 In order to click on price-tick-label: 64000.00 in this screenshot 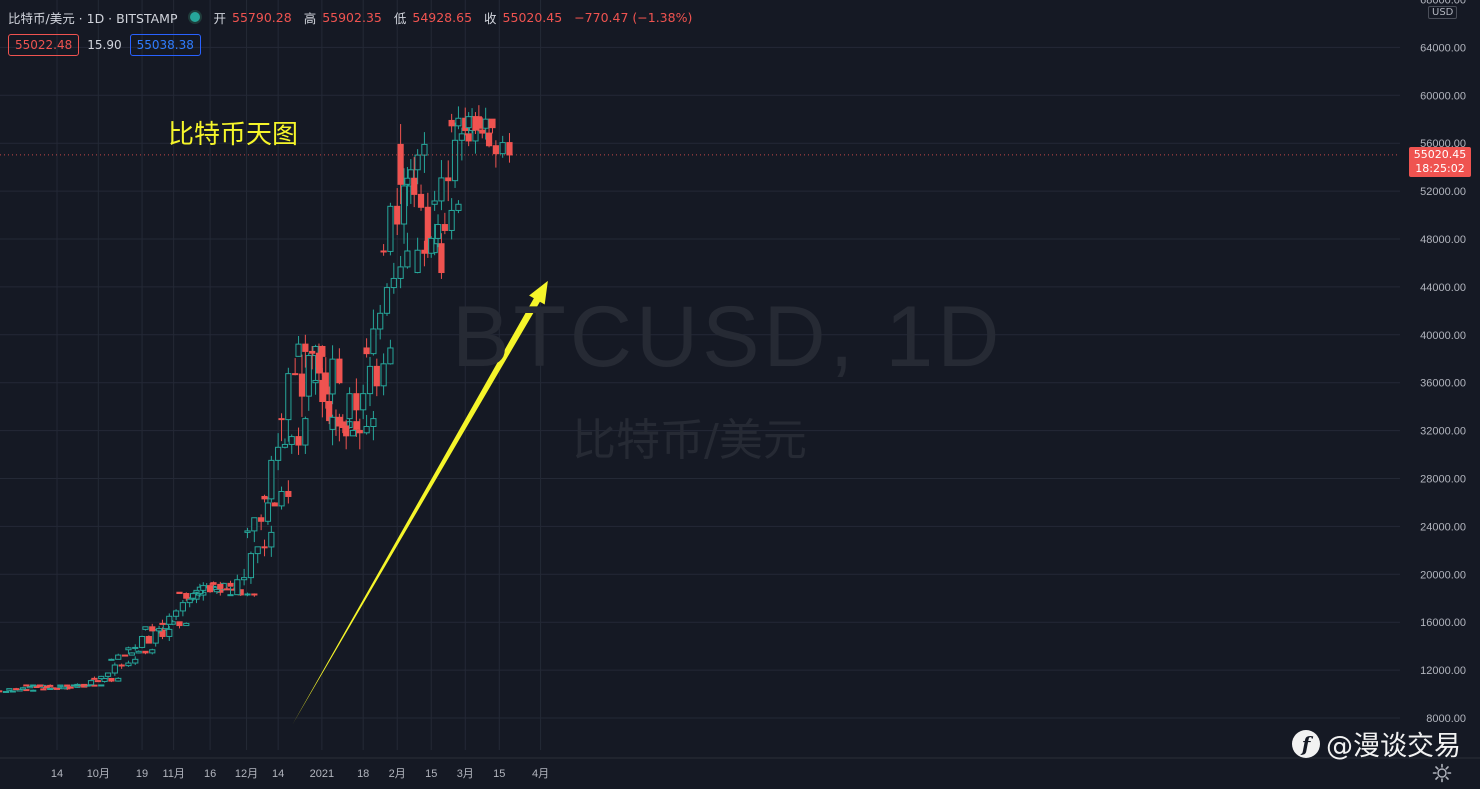, I will do `click(1443, 48)`.